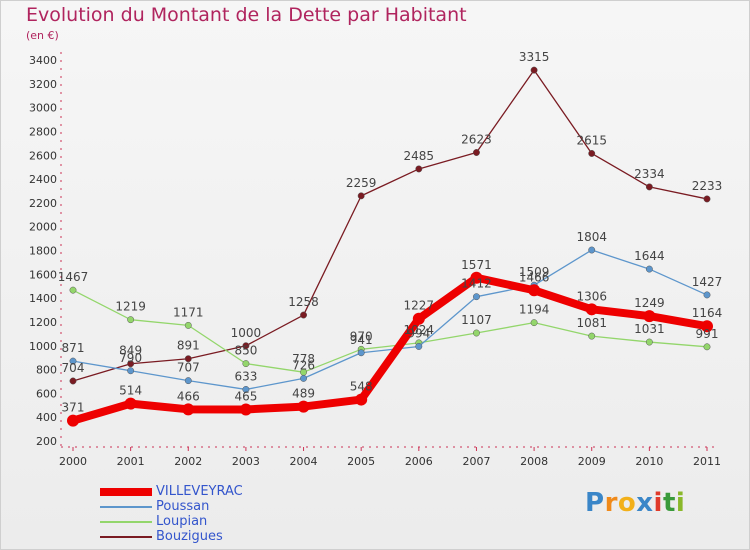 This screenshot has width=750, height=550. I want to click on y-tick-label: 600, so click(46, 393).